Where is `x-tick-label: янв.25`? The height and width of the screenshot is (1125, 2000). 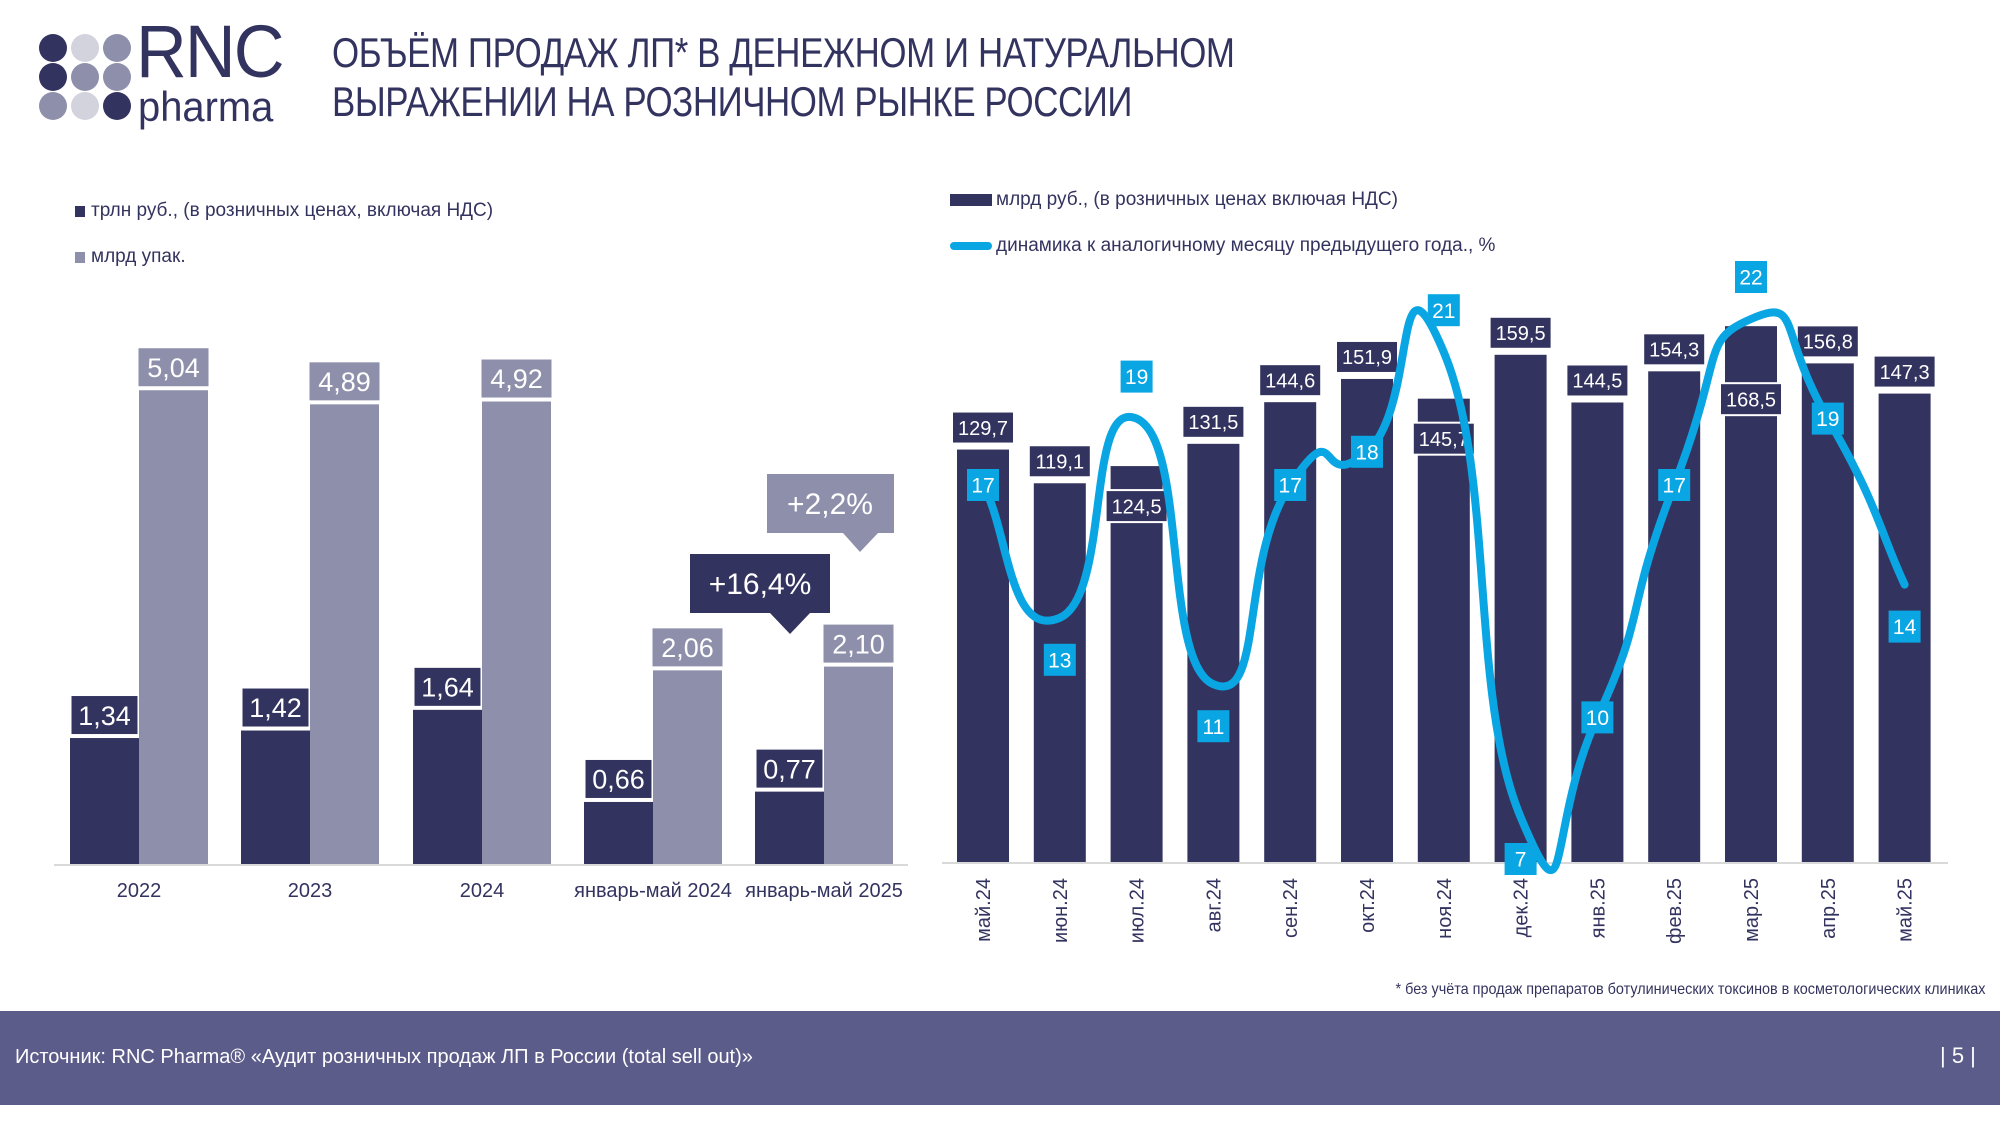 x-tick-label: янв.25 is located at coordinates (1598, 908).